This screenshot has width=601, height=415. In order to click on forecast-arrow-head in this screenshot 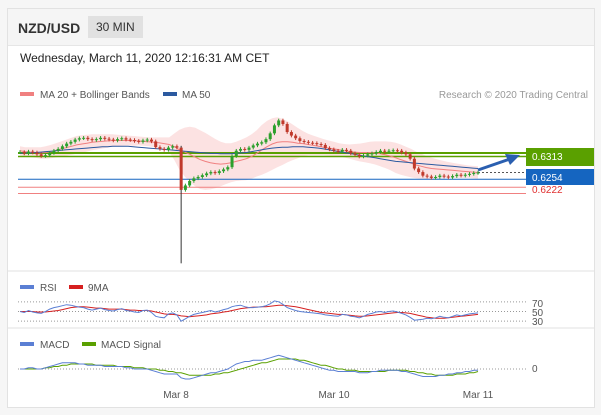, I will do `click(512, 159)`.